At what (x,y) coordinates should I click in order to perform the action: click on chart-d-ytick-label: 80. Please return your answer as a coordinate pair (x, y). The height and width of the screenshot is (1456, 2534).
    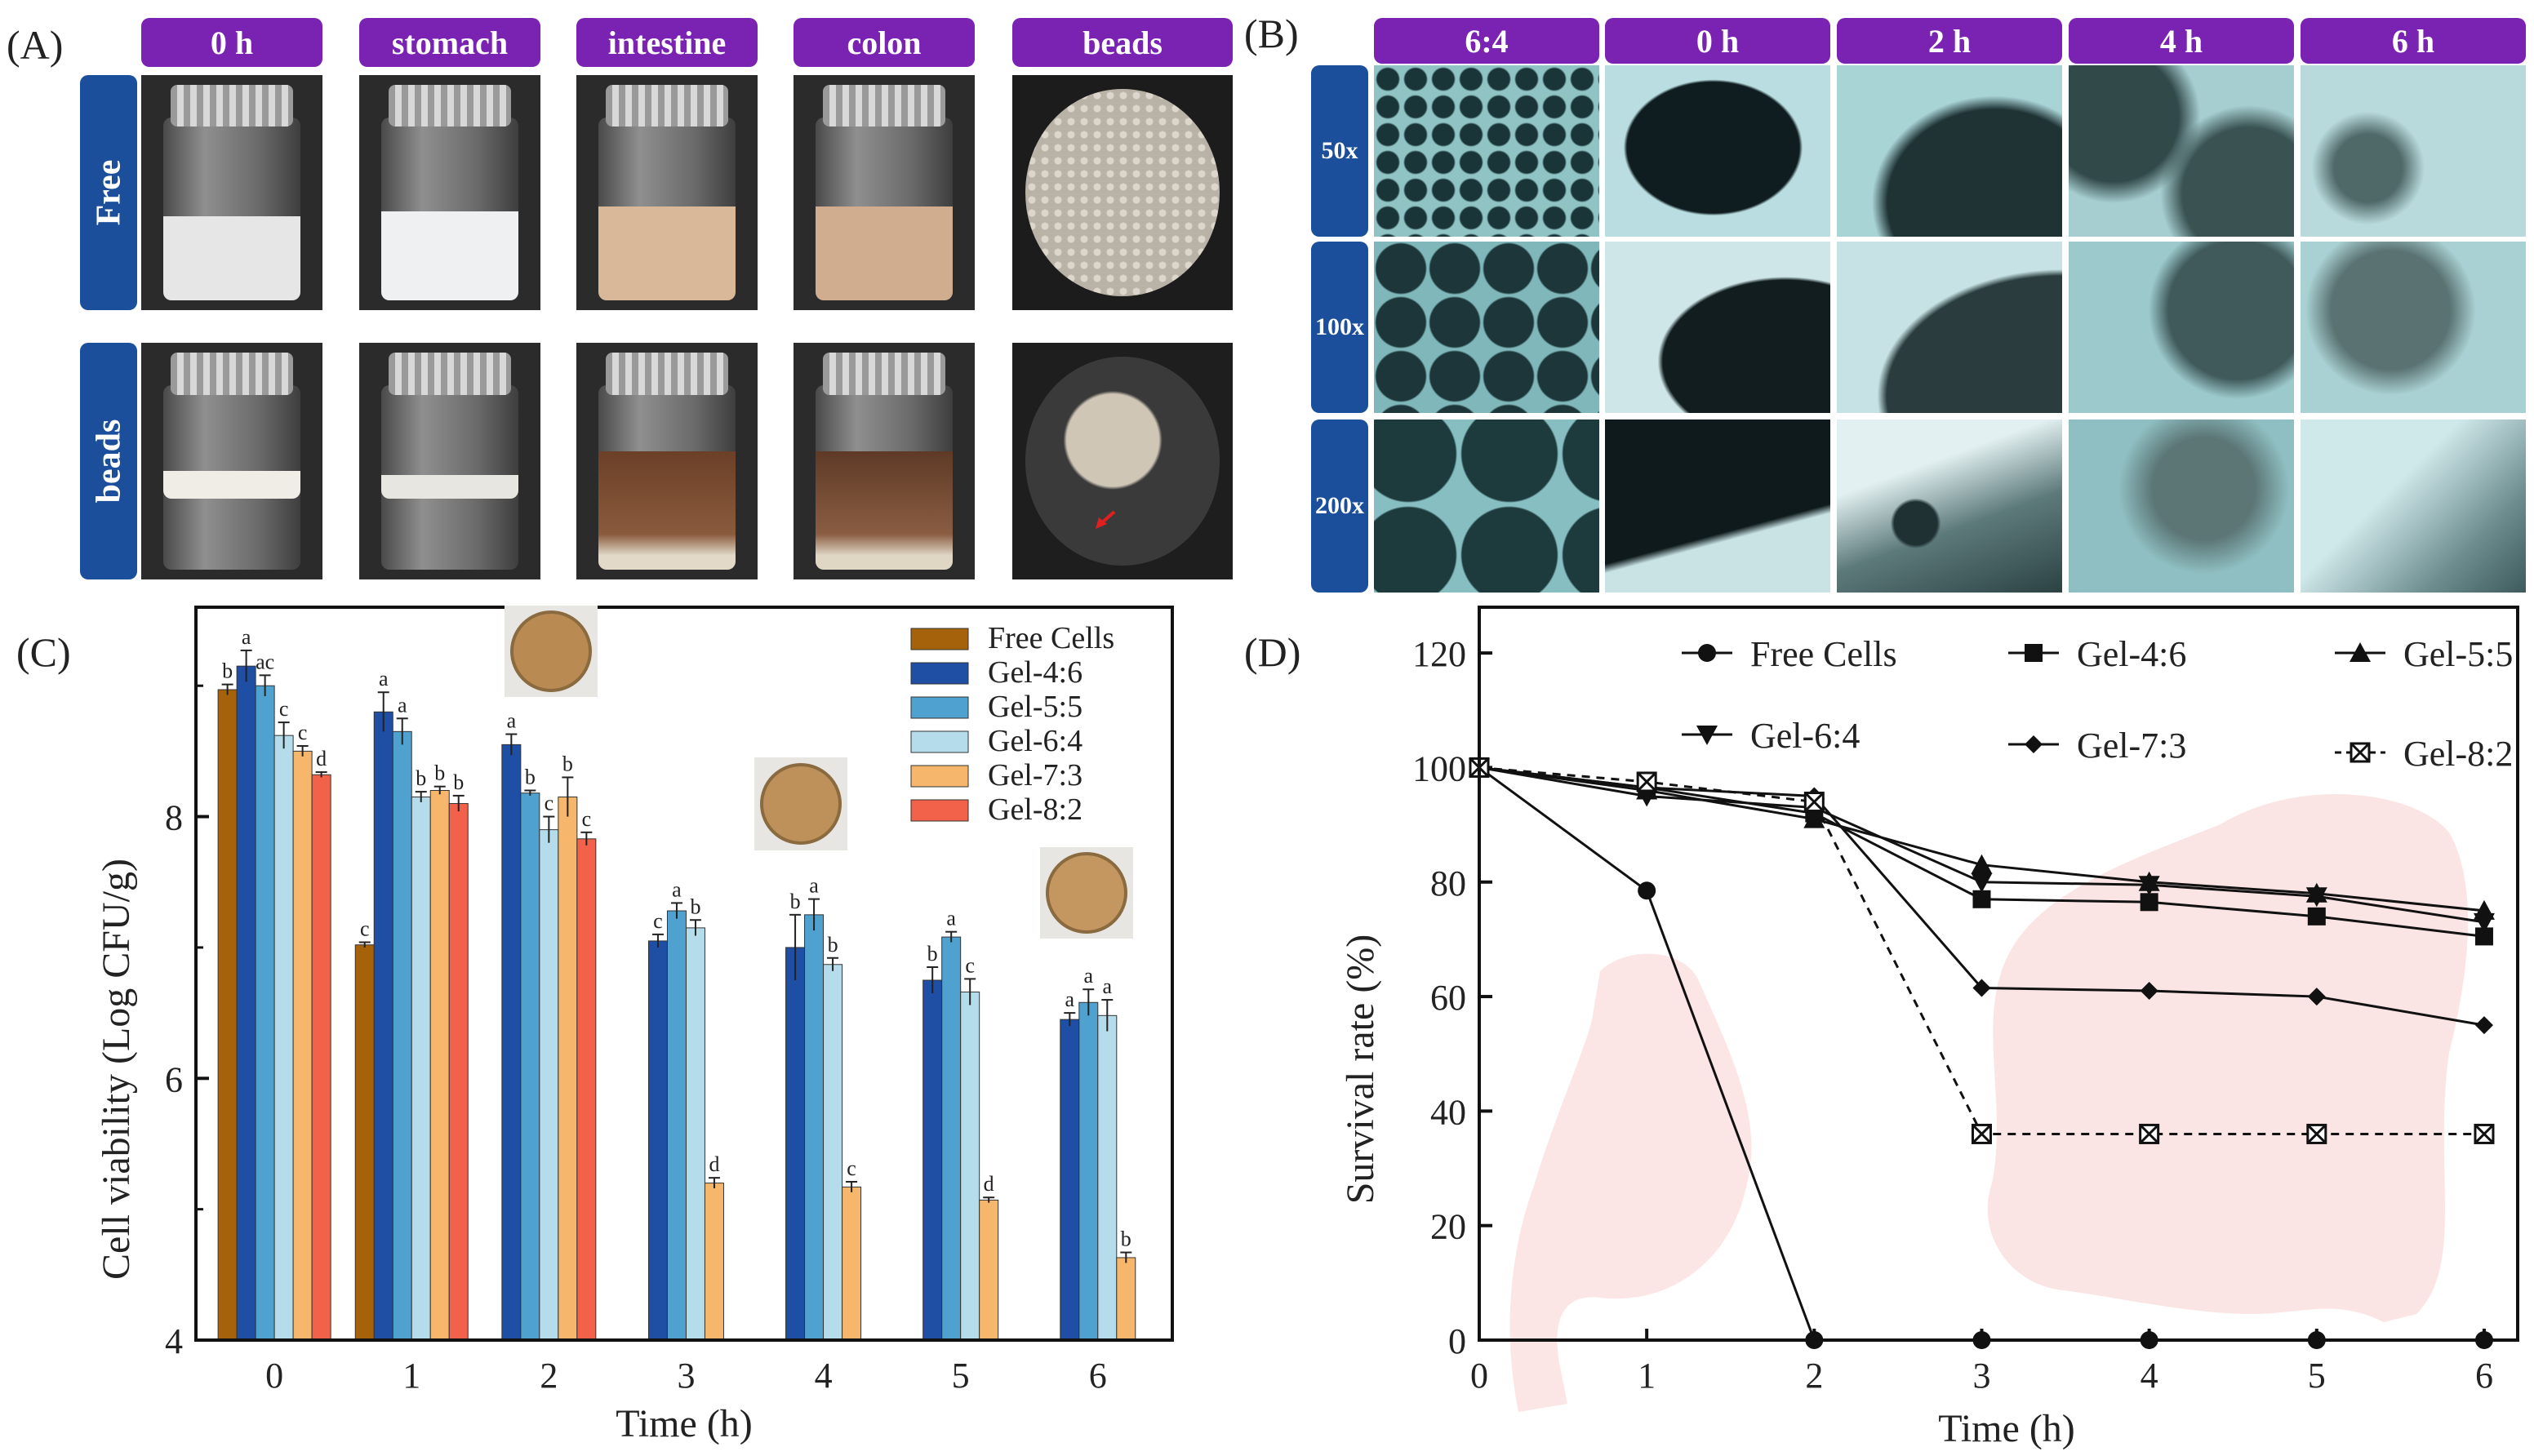
    Looking at the image, I should click on (1448, 883).